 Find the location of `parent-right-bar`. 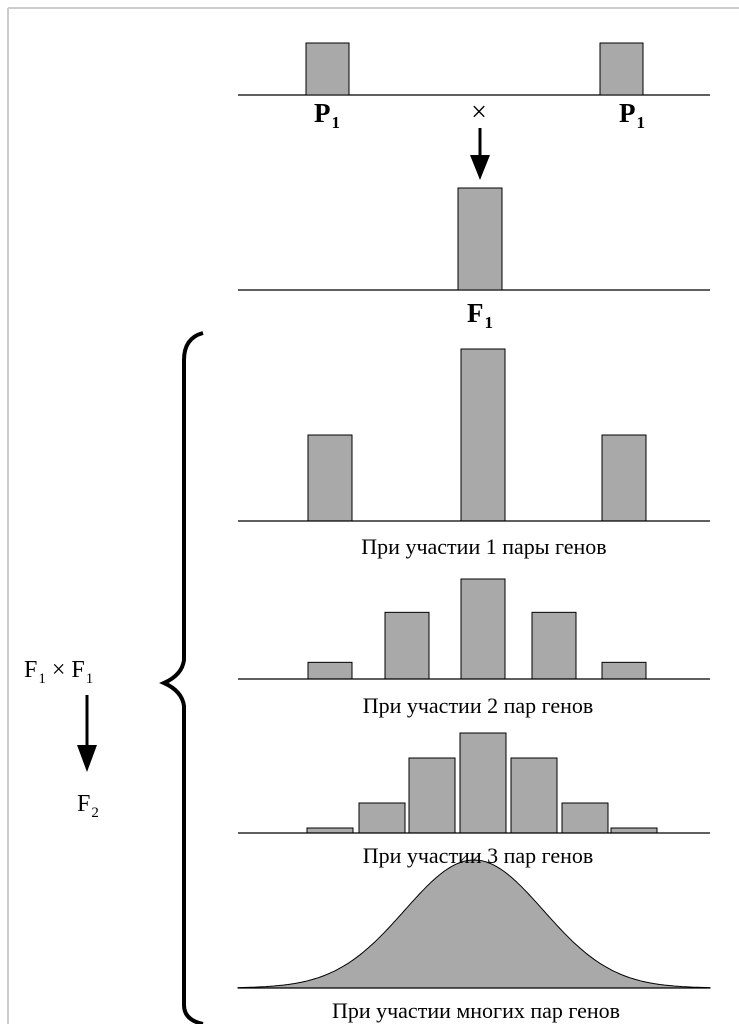

parent-right-bar is located at coordinates (621, 69).